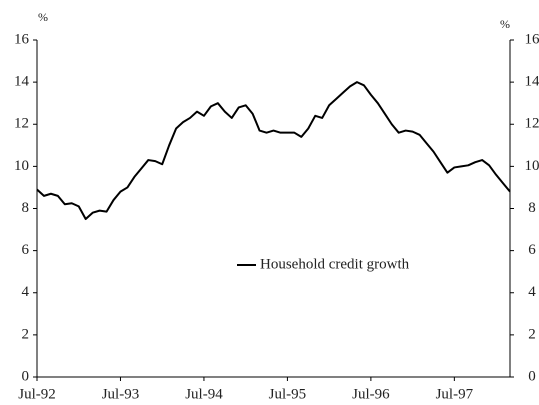  Describe the element at coordinates (532, 250) in the screenshot. I see `y2-tick-label: 6` at that location.